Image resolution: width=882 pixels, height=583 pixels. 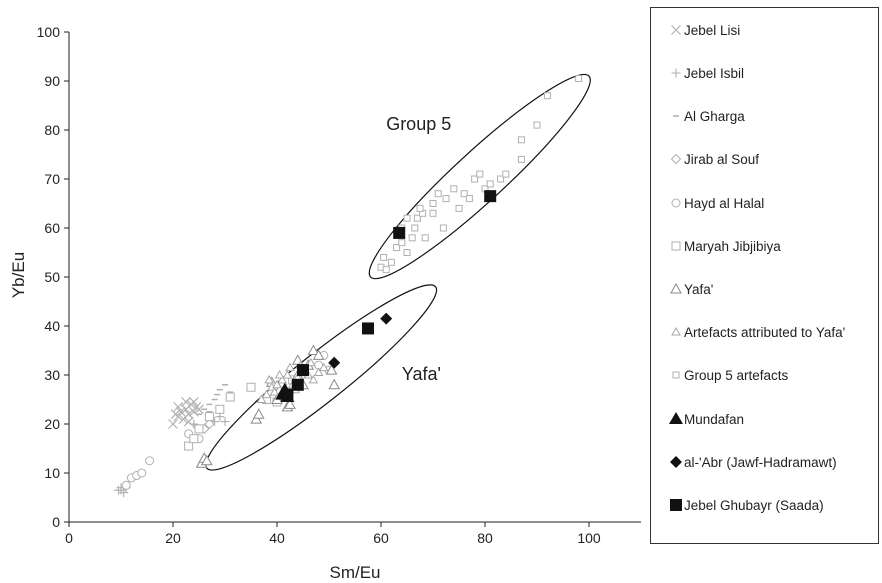 I want to click on legend-item-yafa: Yafa', so click(x=691, y=289).